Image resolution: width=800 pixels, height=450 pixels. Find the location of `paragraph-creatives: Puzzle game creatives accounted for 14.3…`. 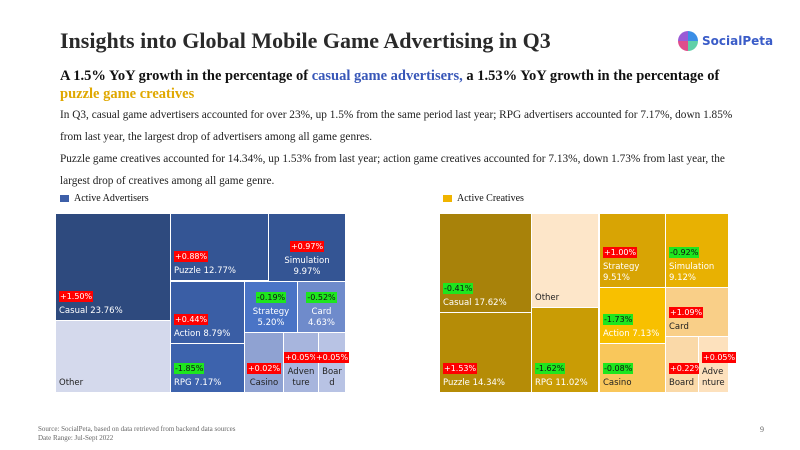

paragraph-creatives: Puzzle game creatives accounted for 14.3… is located at coordinates (392, 170).